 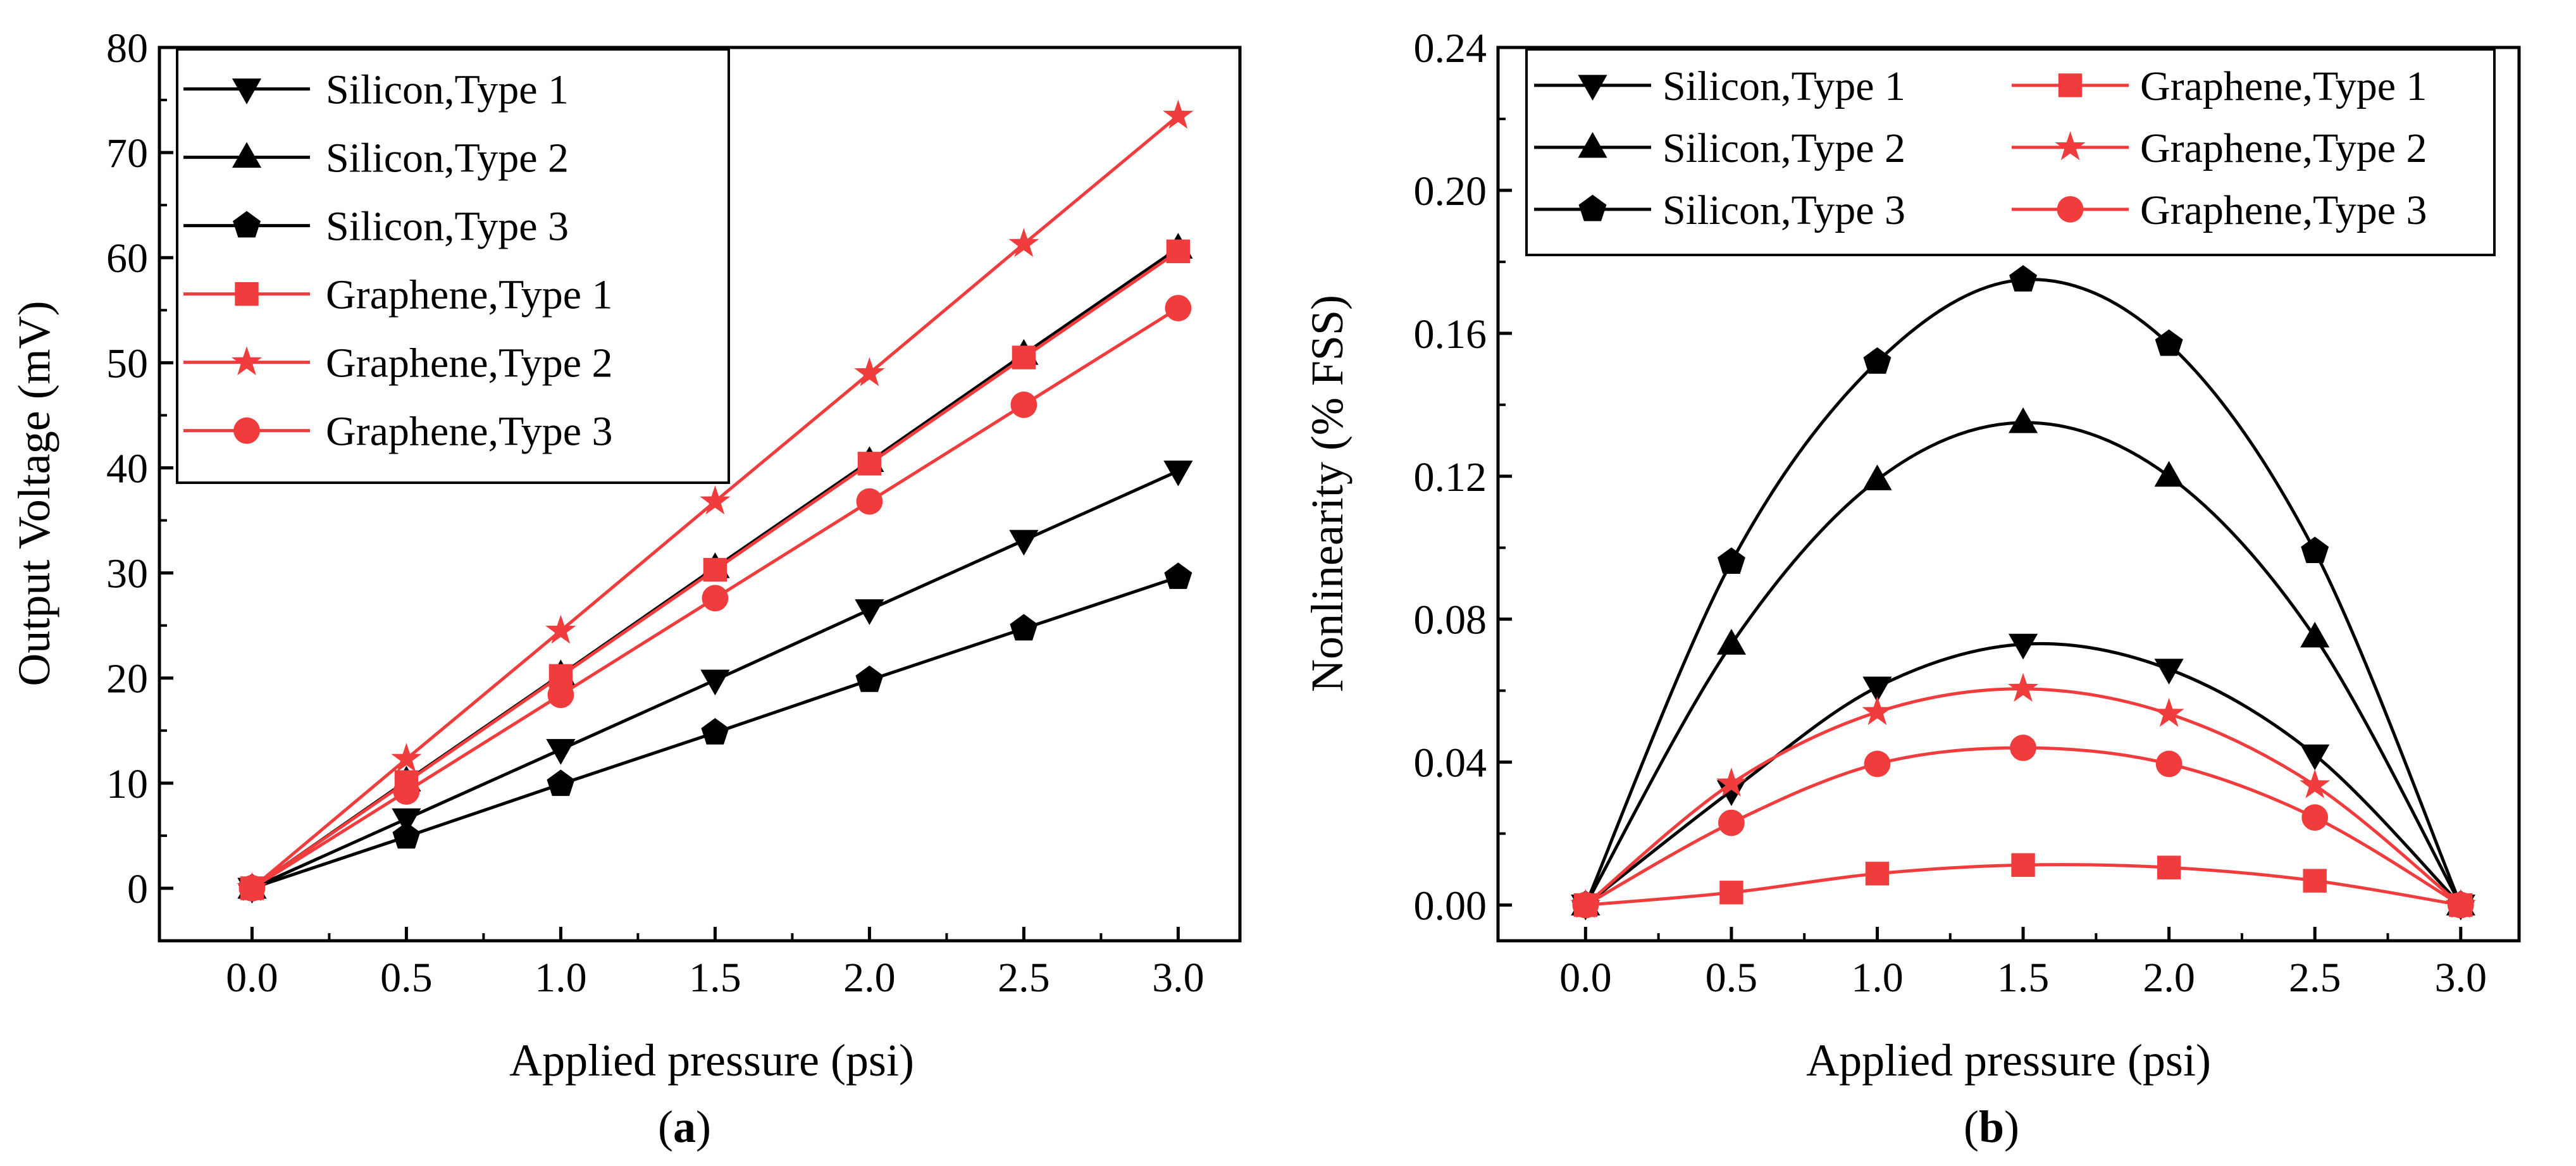 I want to click on y-tick-label: 20, so click(x=127, y=679).